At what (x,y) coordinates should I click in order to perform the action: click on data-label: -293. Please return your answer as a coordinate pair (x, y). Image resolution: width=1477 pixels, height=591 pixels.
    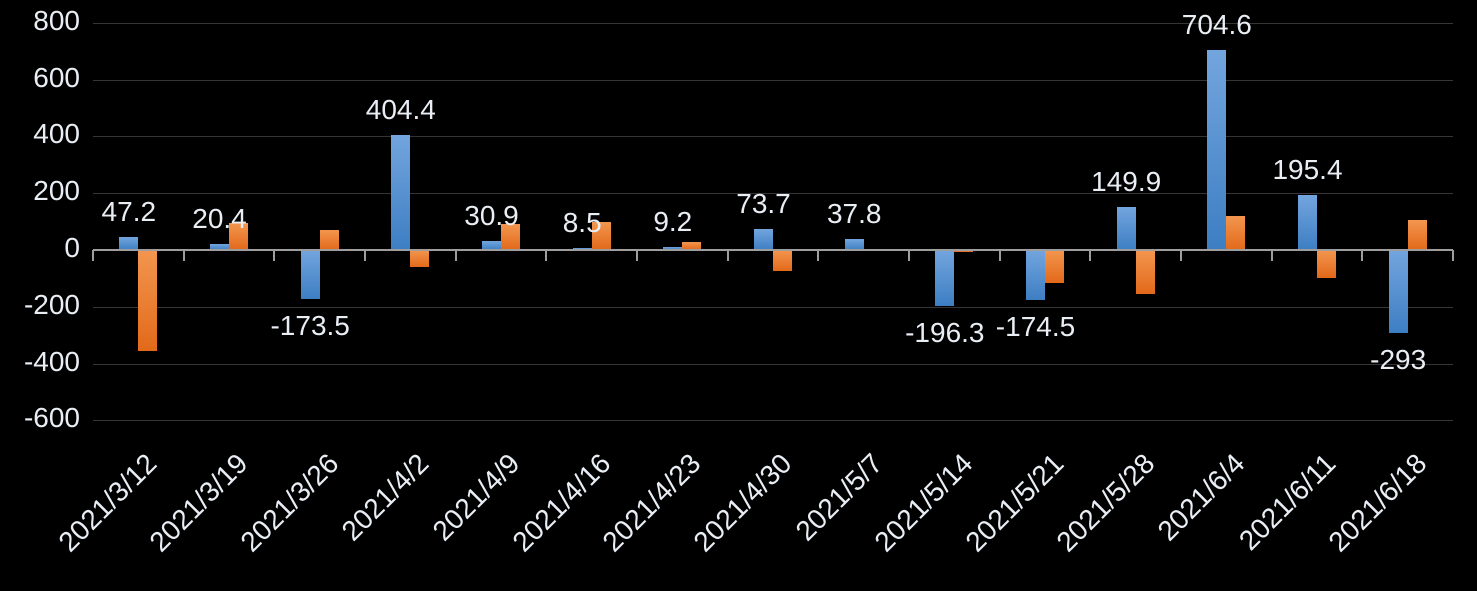
    Looking at the image, I should click on (1398, 360).